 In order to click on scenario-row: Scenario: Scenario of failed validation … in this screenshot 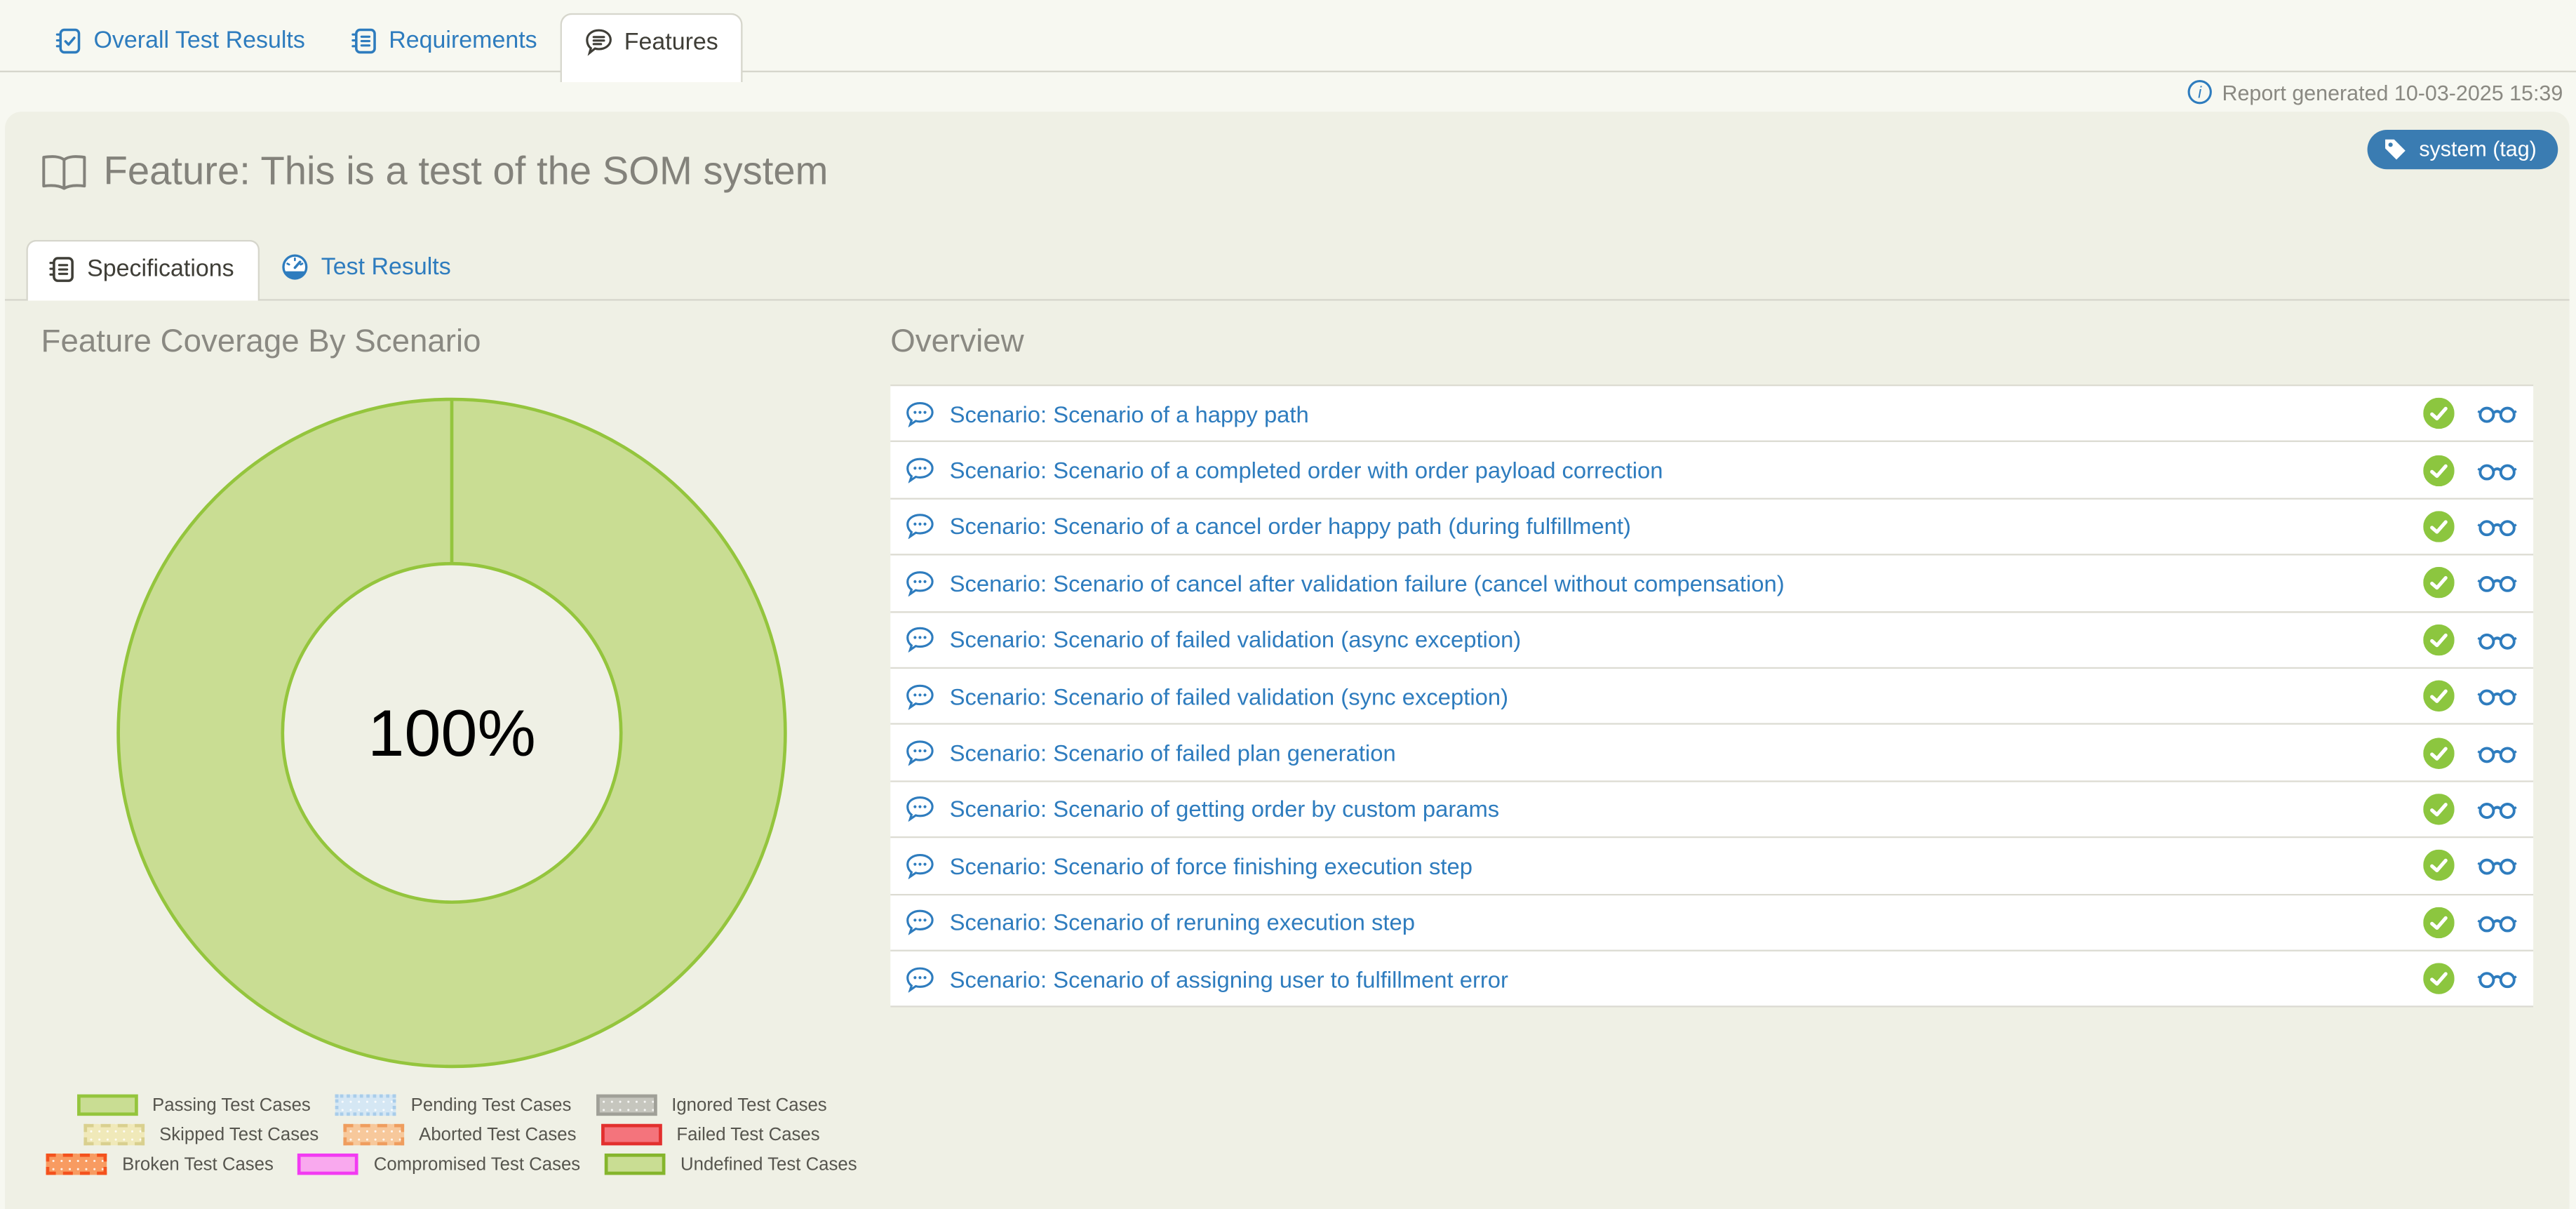, I will do `click(1712, 640)`.